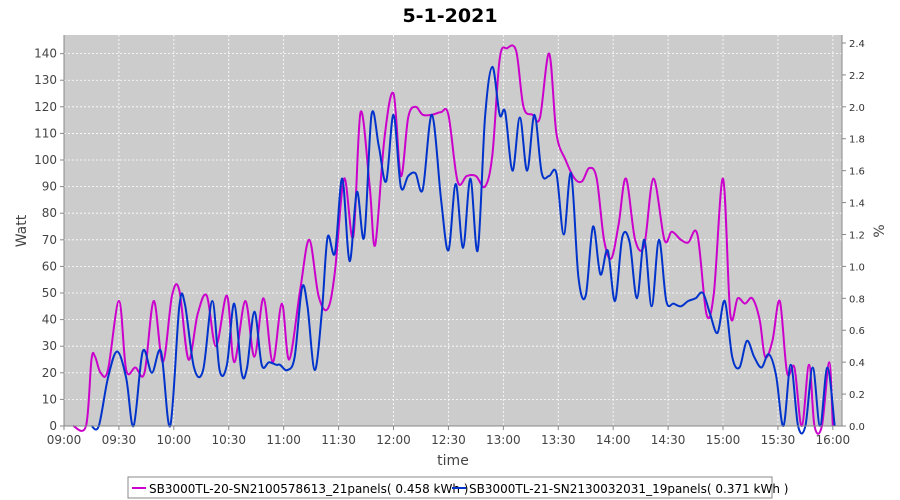 This screenshot has height=500, width=900. Describe the element at coordinates (857, 267) in the screenshot. I see `y2-tick-label: 1.0` at that location.